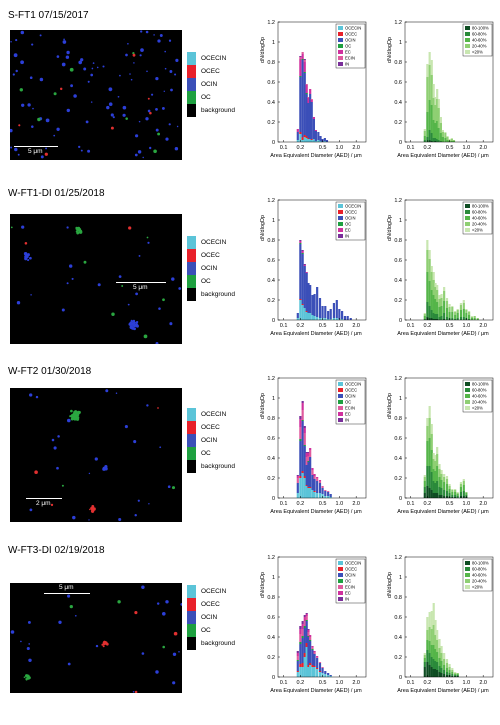 The height and width of the screenshot is (725, 500). Describe the element at coordinates (348, 414) in the screenshot. I see `legend-label: EC` at that location.